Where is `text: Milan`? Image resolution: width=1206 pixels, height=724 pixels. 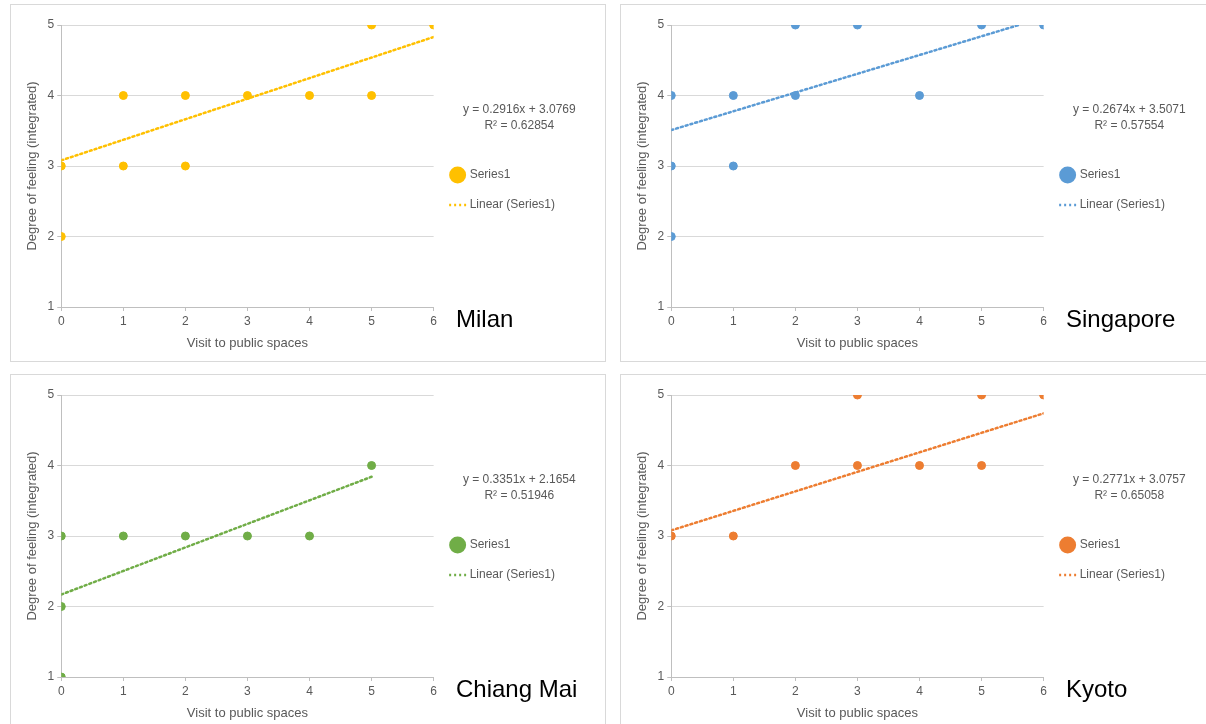
text: Milan is located at coordinates (485, 319).